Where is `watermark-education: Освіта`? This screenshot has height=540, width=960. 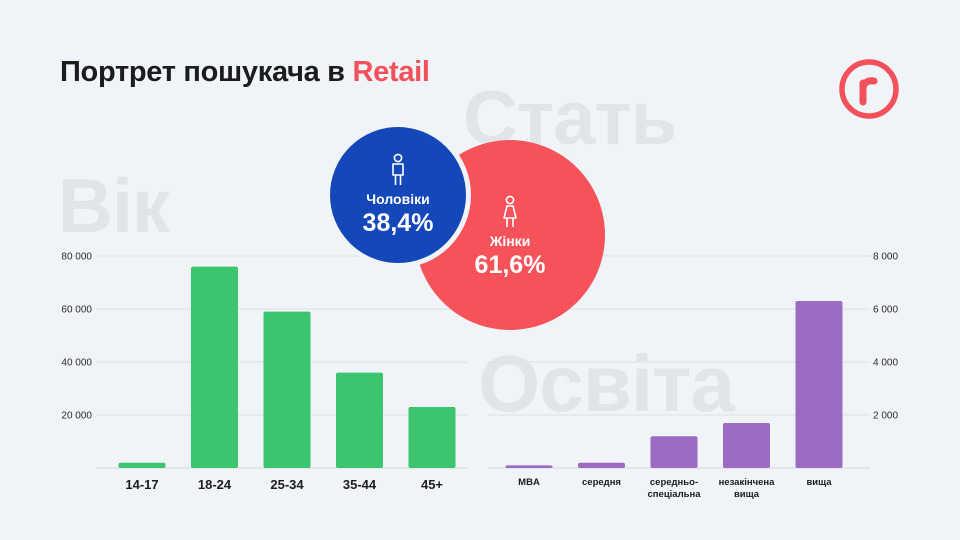 watermark-education: Освіта is located at coordinates (606, 383).